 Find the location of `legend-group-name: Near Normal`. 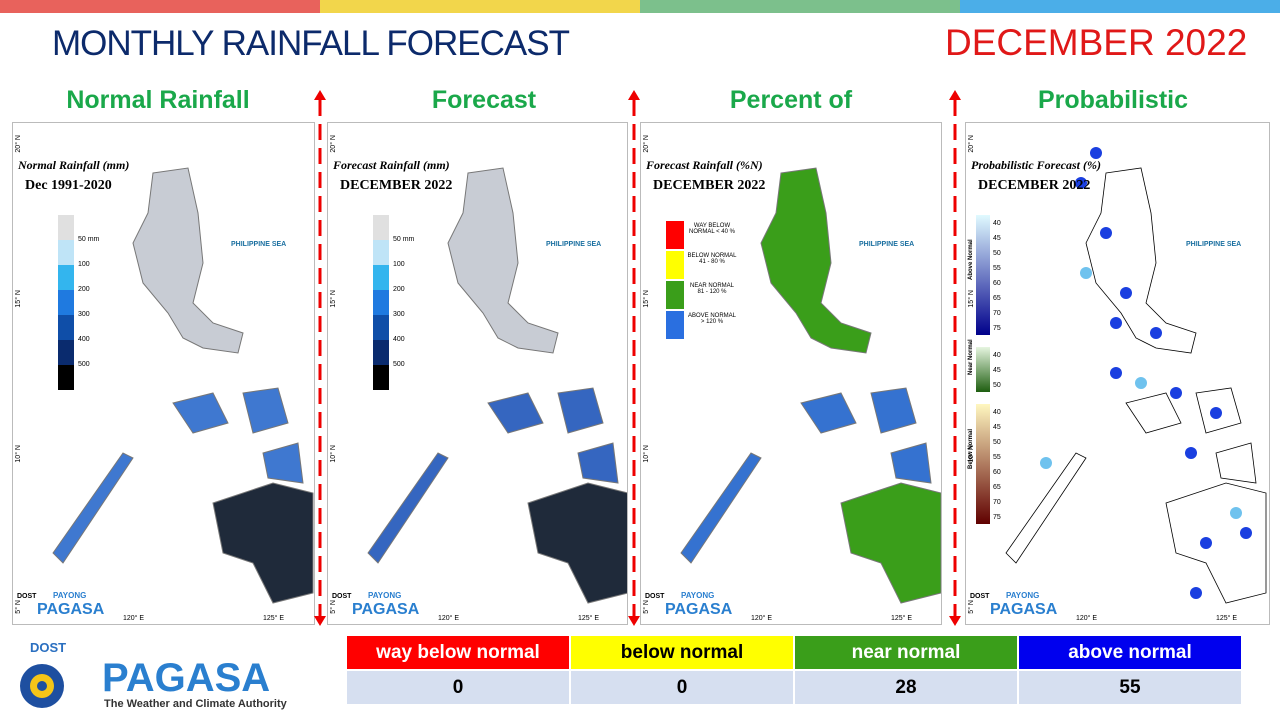

legend-group-name: Near Normal is located at coordinates (971, 356).